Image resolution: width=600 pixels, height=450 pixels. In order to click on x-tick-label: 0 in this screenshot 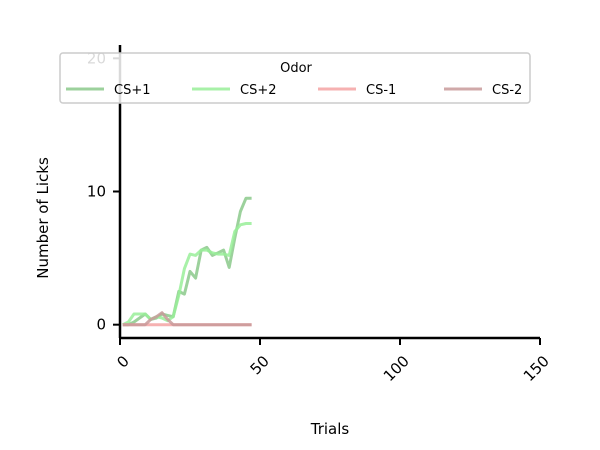, I will do `click(122, 361)`.